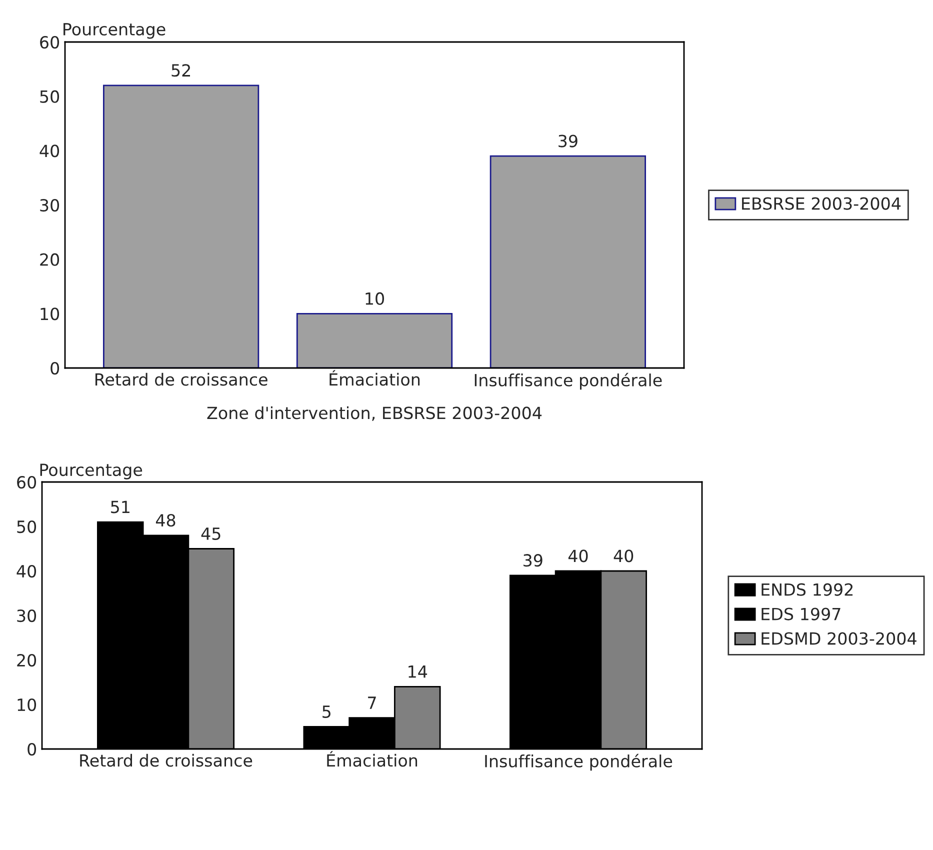 The image size is (933, 850). I want to click on x-axis-title: Zone d'intervention, EBSRSE 2003-2004, so click(374, 413).